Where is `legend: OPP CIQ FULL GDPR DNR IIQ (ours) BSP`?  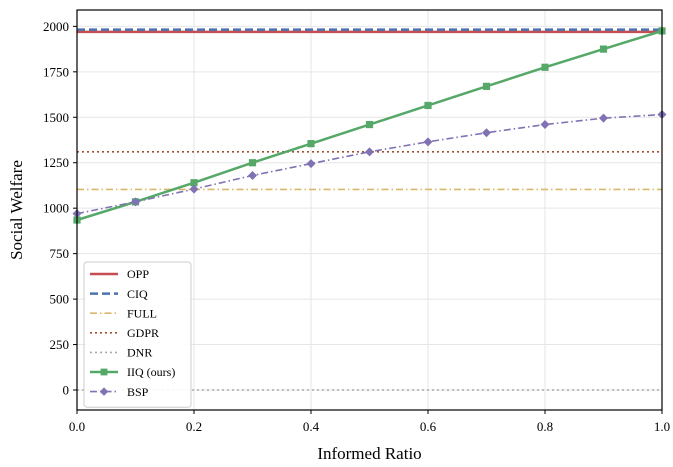 legend: OPP CIQ FULL GDPR DNR IIQ (ours) BSP is located at coordinates (137, 334).